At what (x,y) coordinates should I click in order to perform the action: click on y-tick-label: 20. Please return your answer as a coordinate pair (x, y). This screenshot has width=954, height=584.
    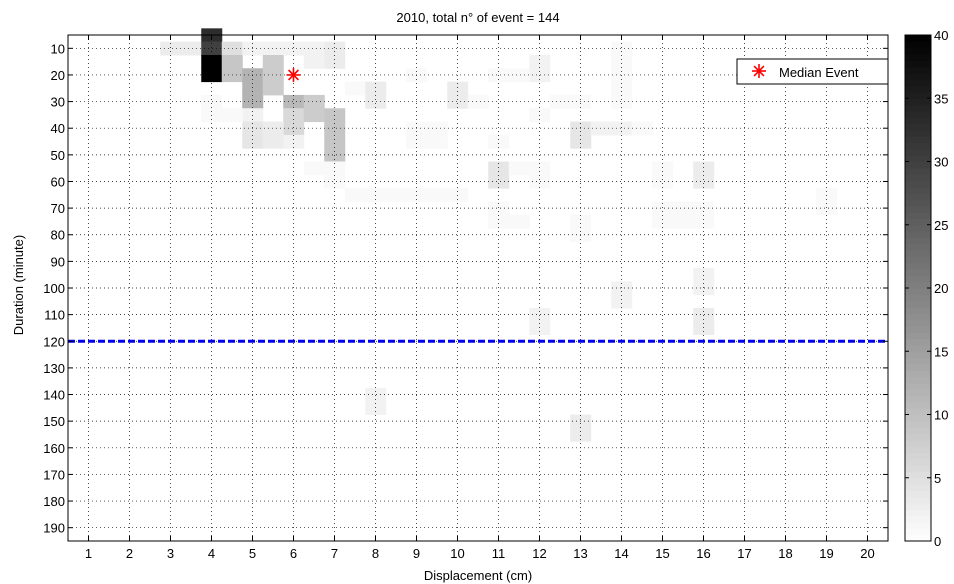
    Looking at the image, I should click on (58, 75).